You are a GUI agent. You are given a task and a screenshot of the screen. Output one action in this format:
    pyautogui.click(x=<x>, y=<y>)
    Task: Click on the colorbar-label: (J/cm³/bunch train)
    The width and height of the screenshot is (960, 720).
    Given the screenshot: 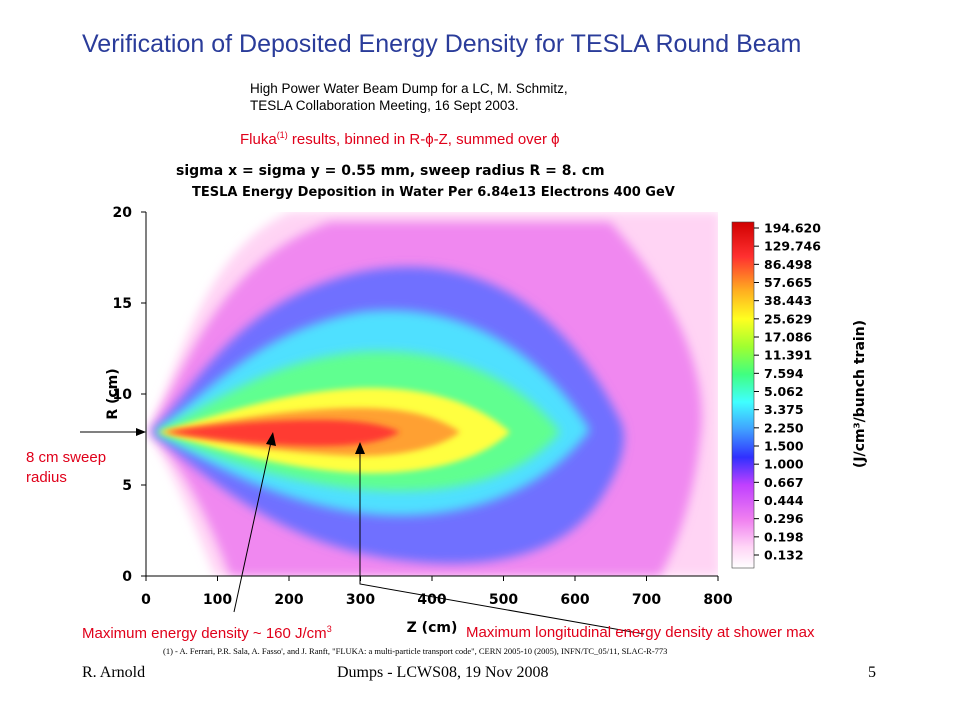 What is the action you would take?
    pyautogui.click(x=860, y=394)
    